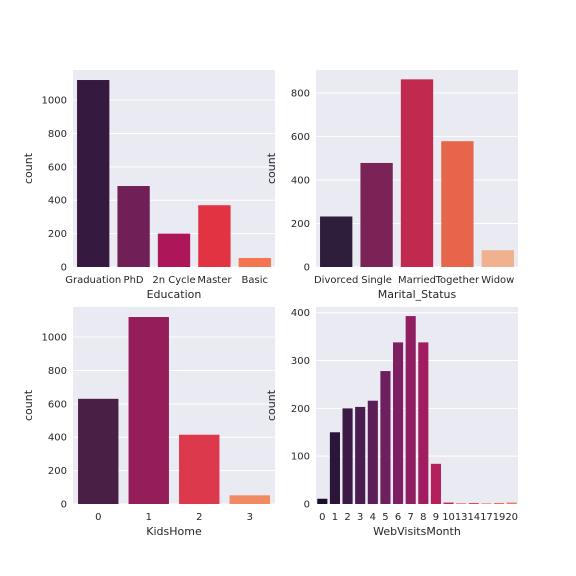 The height and width of the screenshot is (576, 576). I want to click on bar-master, so click(214, 236).